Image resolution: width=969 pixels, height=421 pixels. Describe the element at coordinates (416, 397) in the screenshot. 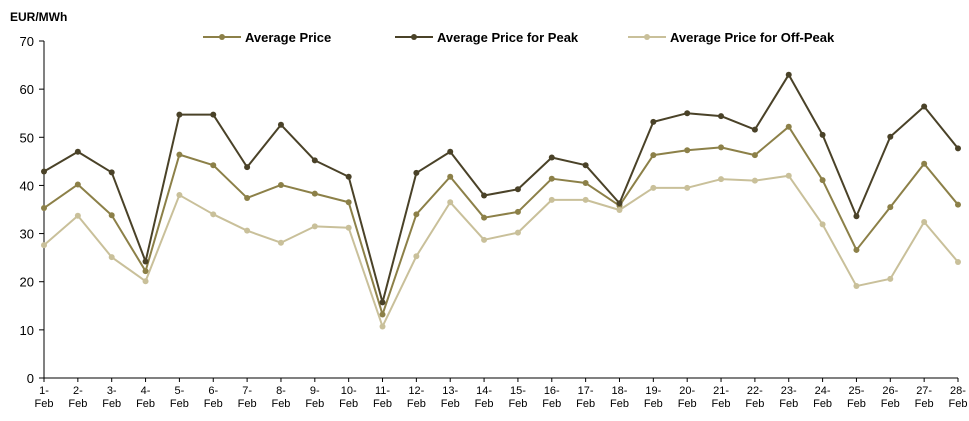

I see `x-tick-label: 12-Feb` at that location.